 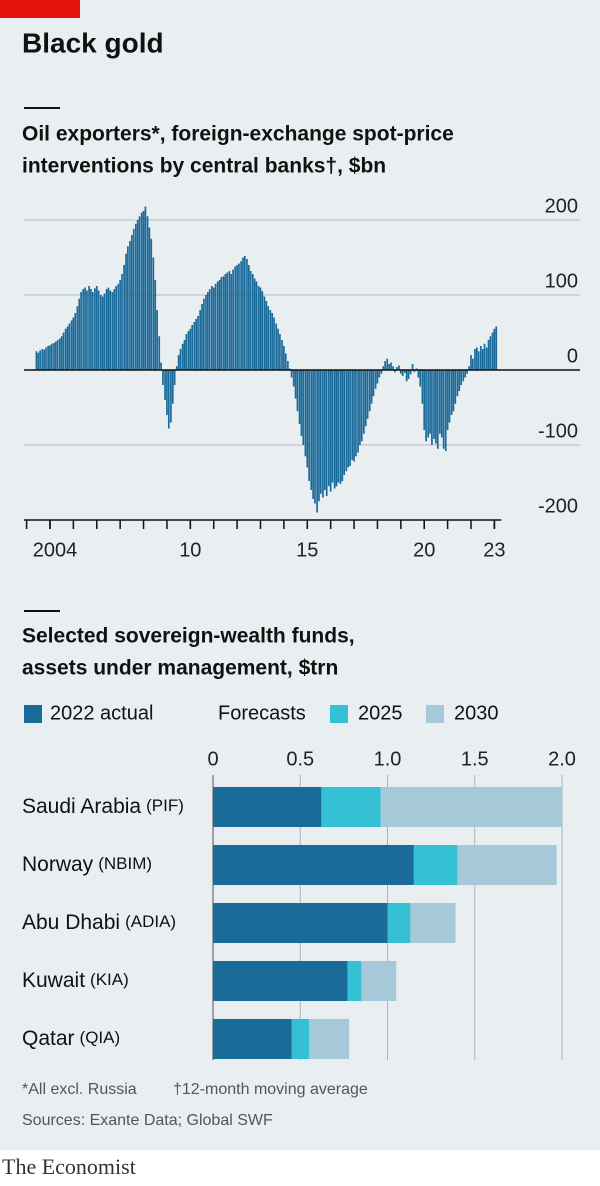 I want to click on category-code: (PIF), so click(x=165, y=805).